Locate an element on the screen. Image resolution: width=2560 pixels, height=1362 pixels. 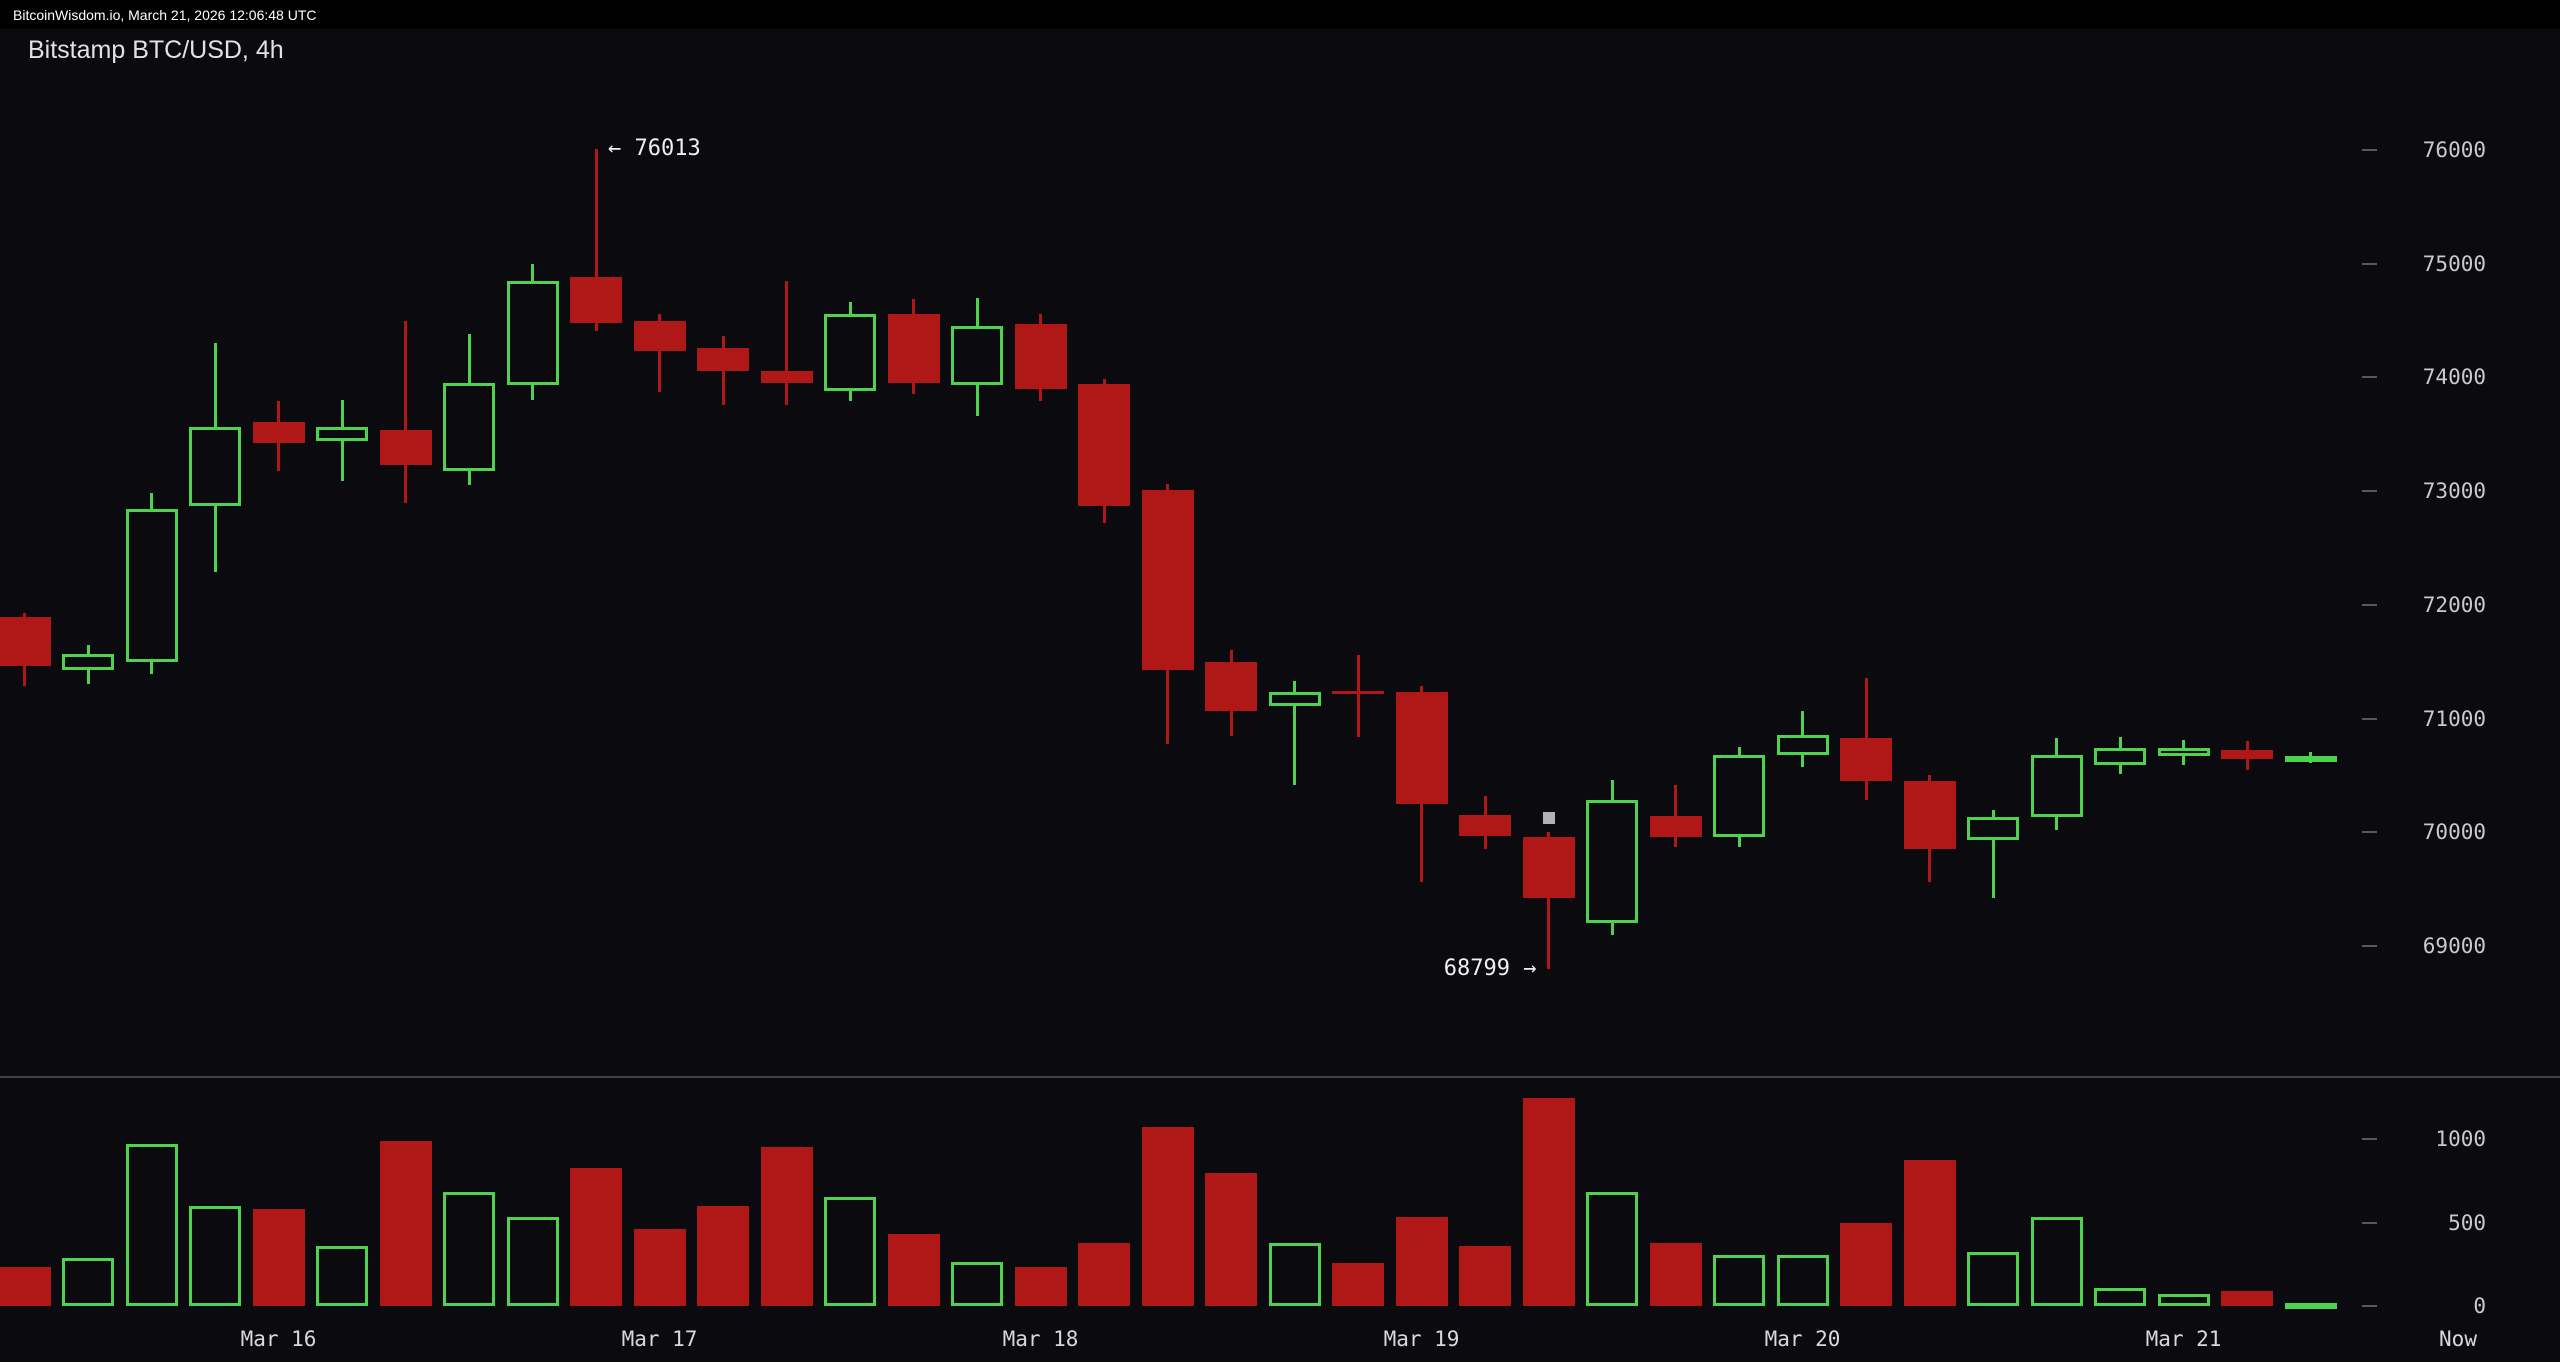
trade-marker is located at coordinates (1548, 817).